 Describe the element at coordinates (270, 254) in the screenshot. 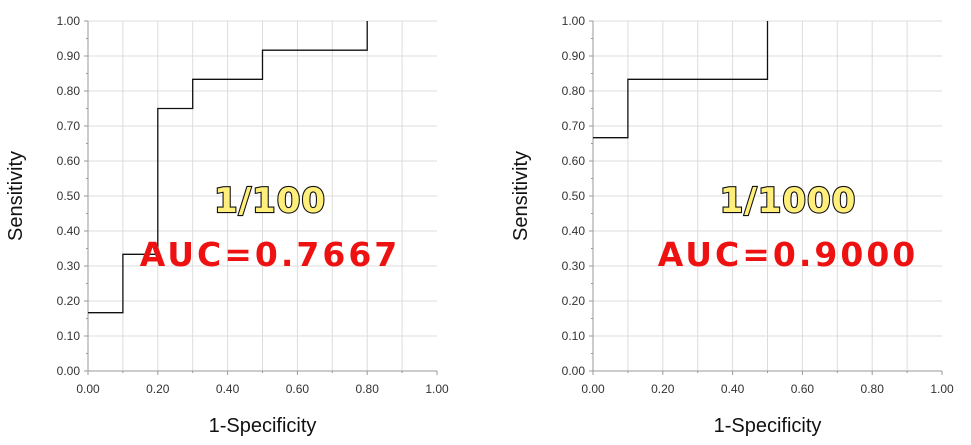

I see `auc-label: AUC=0.7667` at that location.